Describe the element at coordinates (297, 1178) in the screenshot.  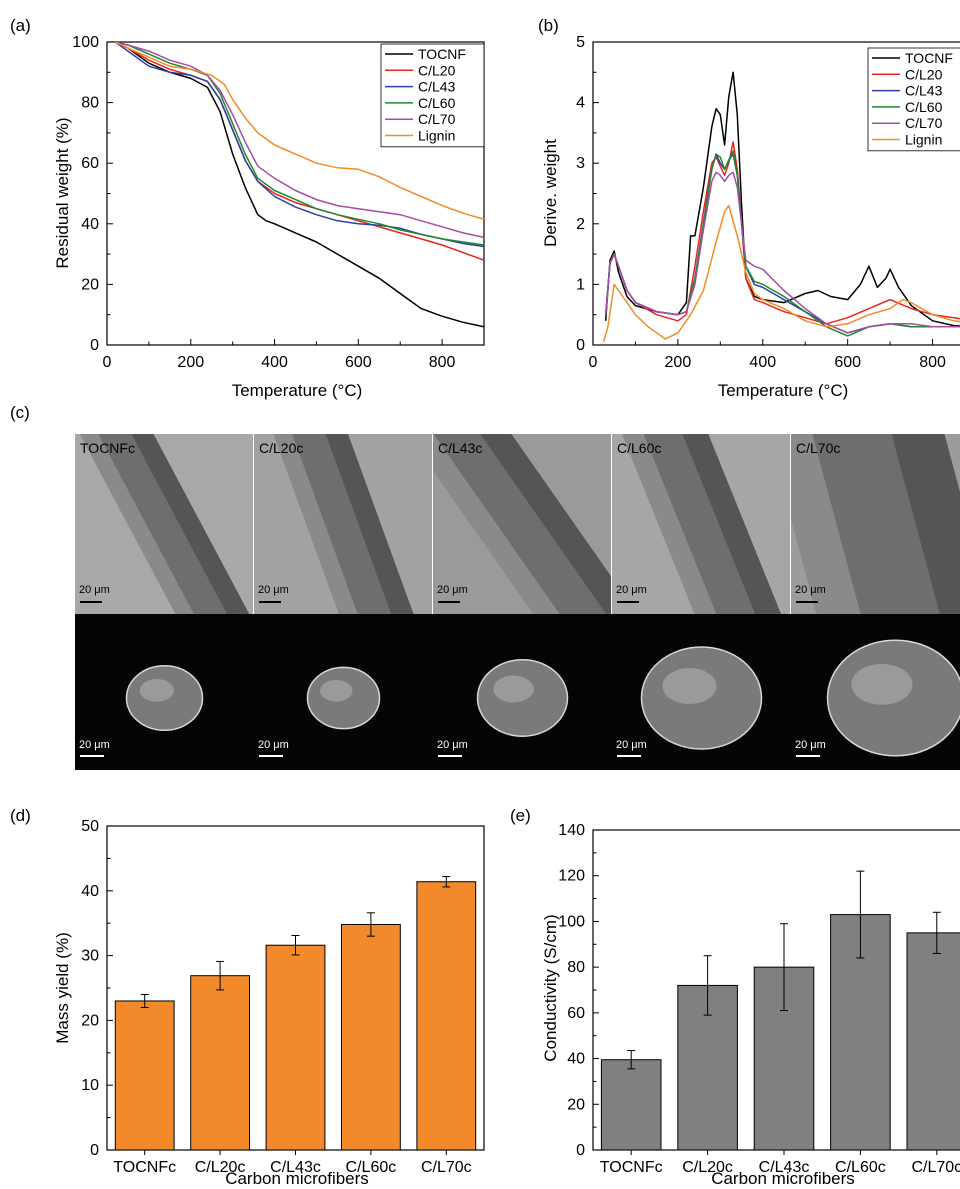
I see `x-axis-label: Carbon microfibers` at that location.